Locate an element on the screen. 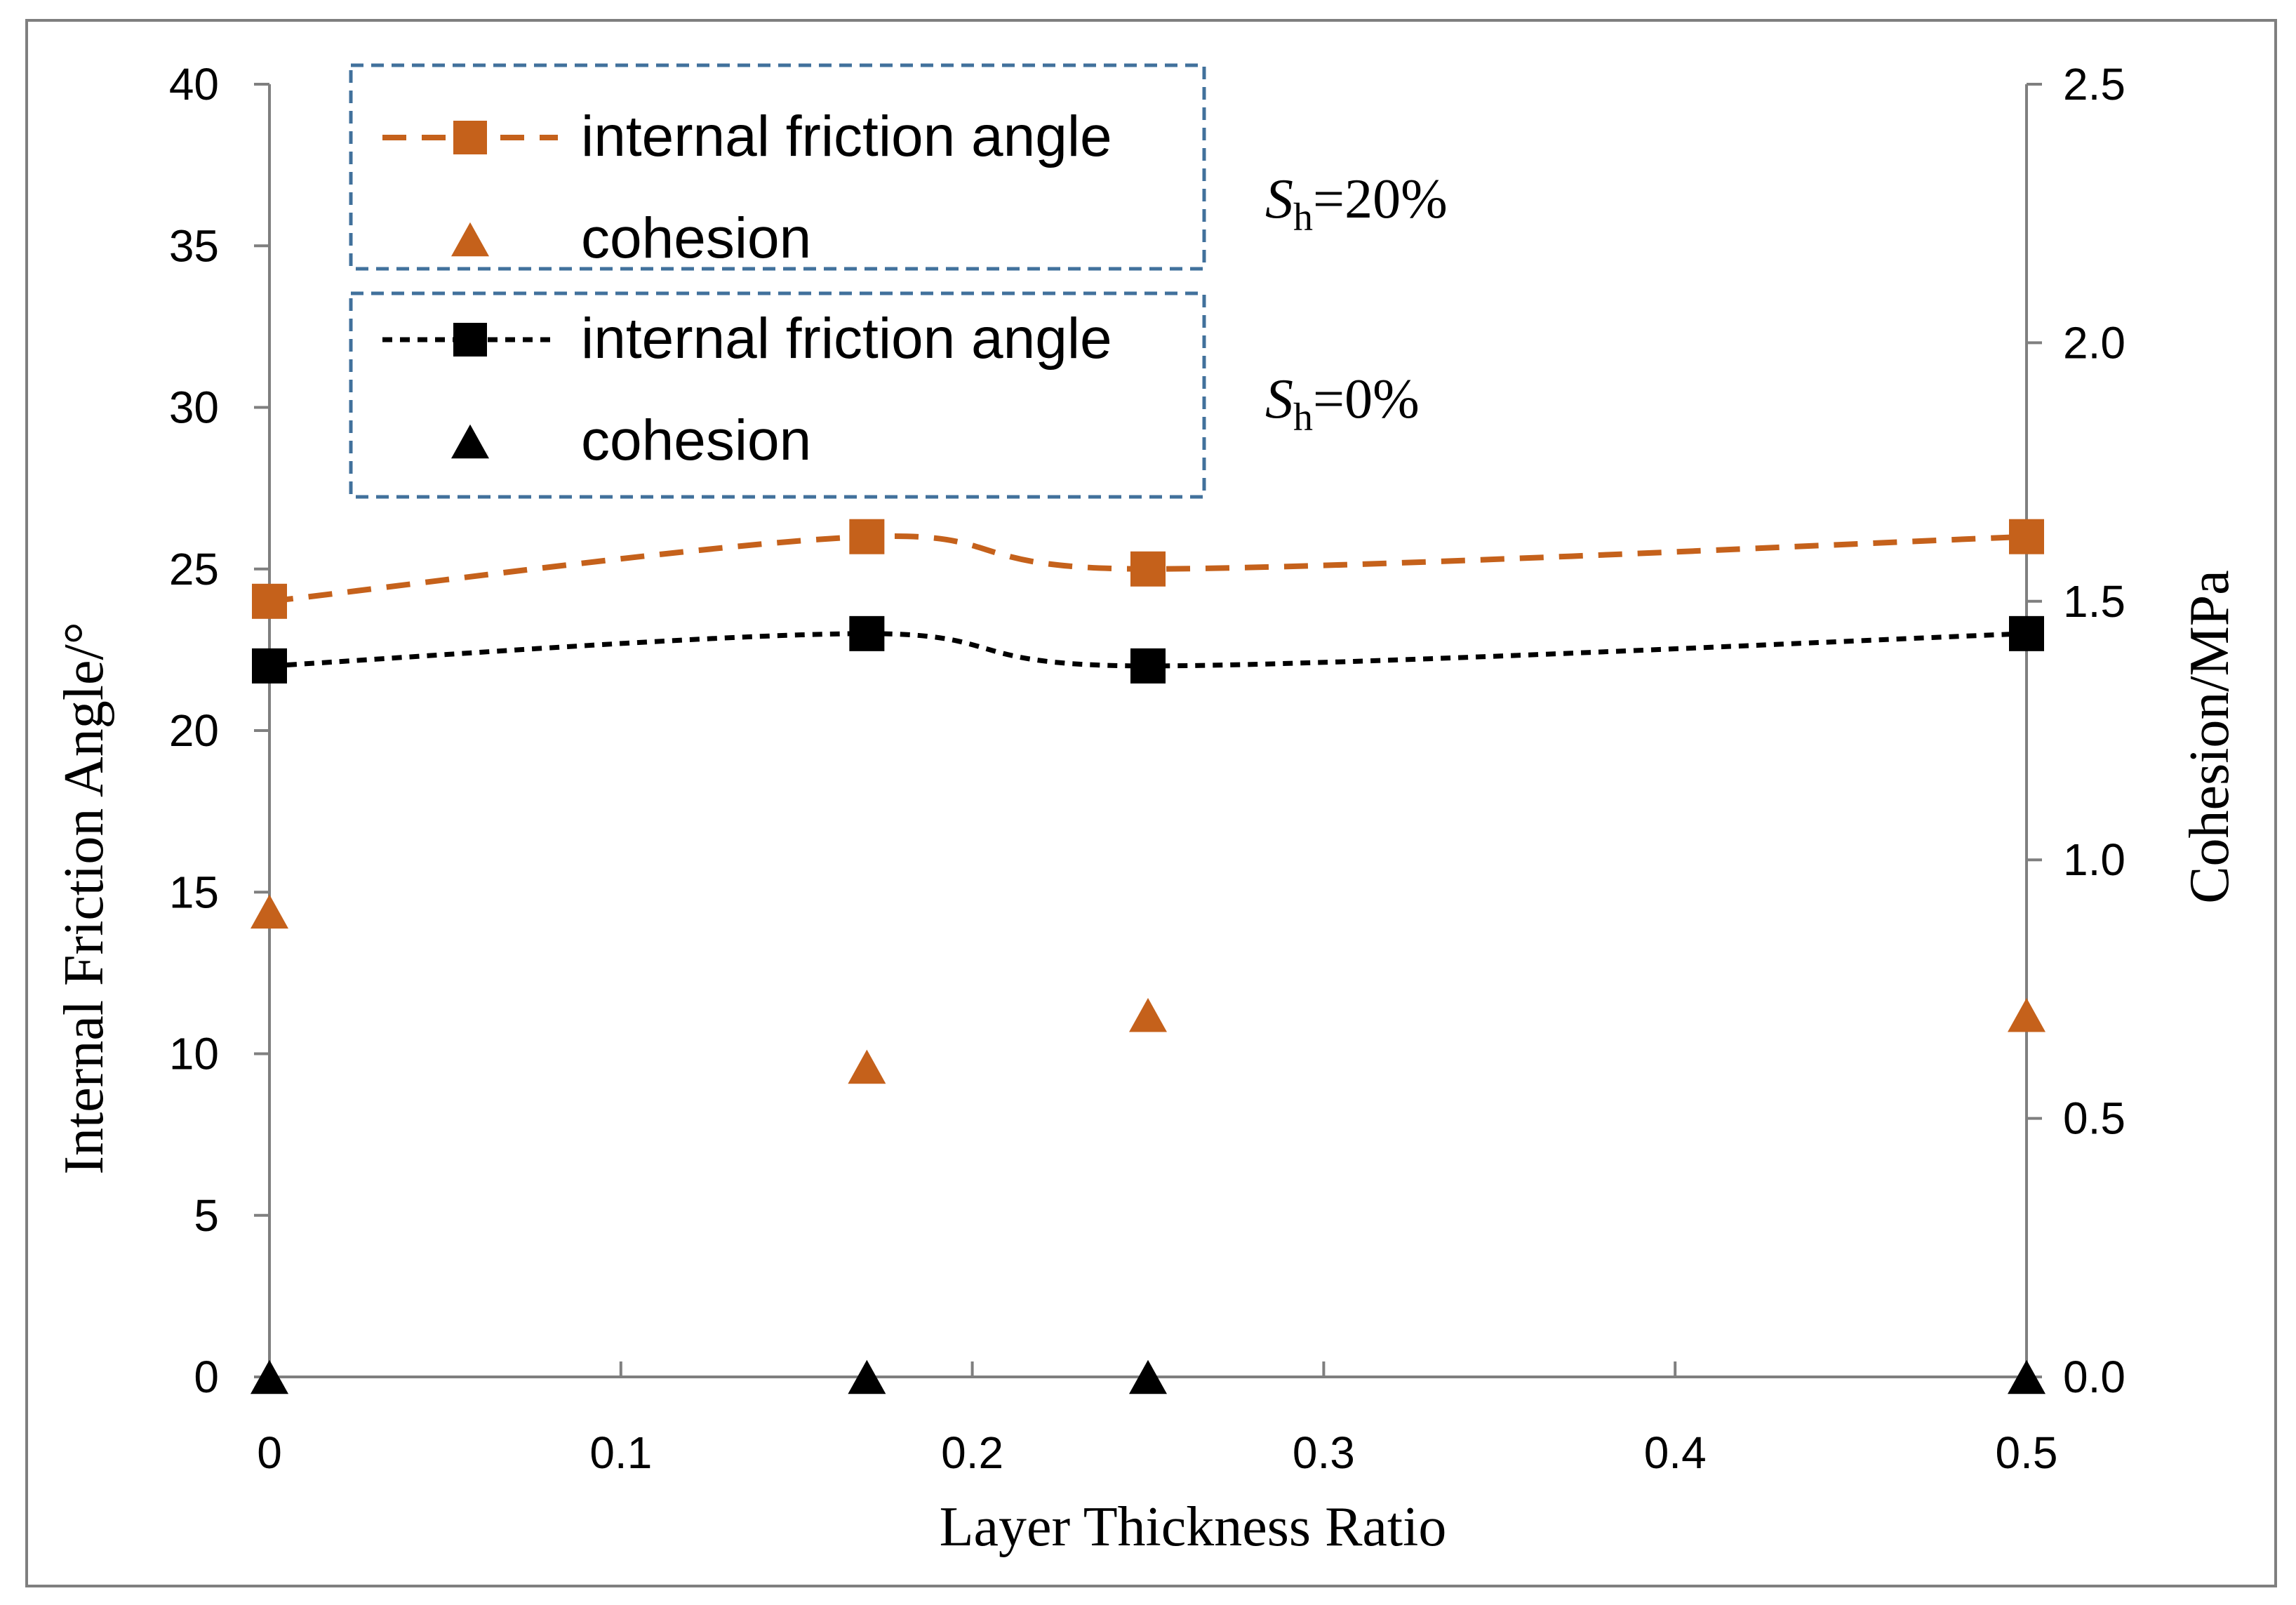  y-right-tick-label: 2.0 is located at coordinates (2094, 342).